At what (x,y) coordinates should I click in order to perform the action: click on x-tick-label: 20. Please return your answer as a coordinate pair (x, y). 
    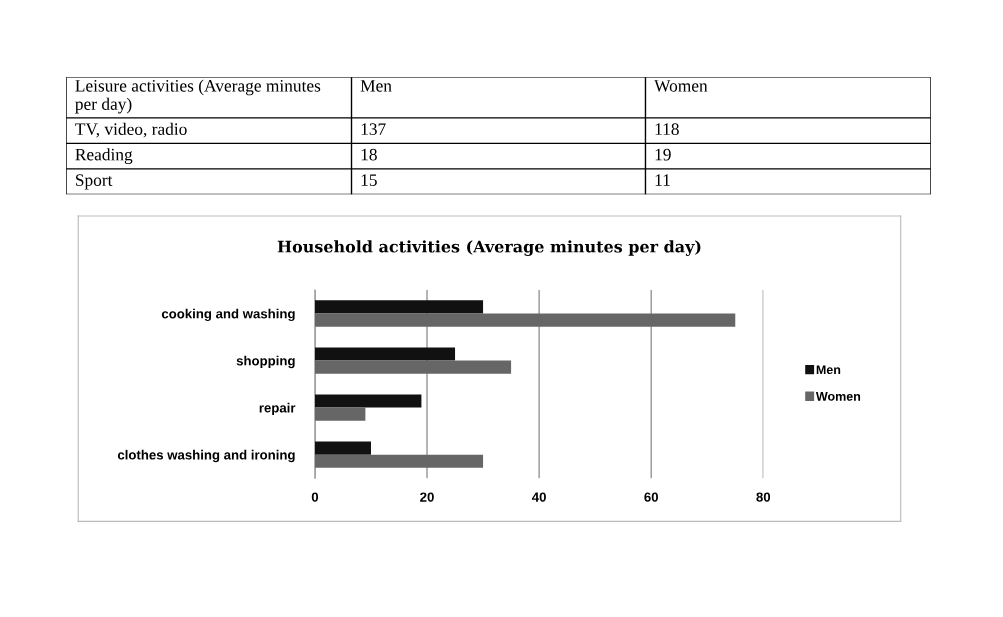
    Looking at the image, I should click on (427, 497).